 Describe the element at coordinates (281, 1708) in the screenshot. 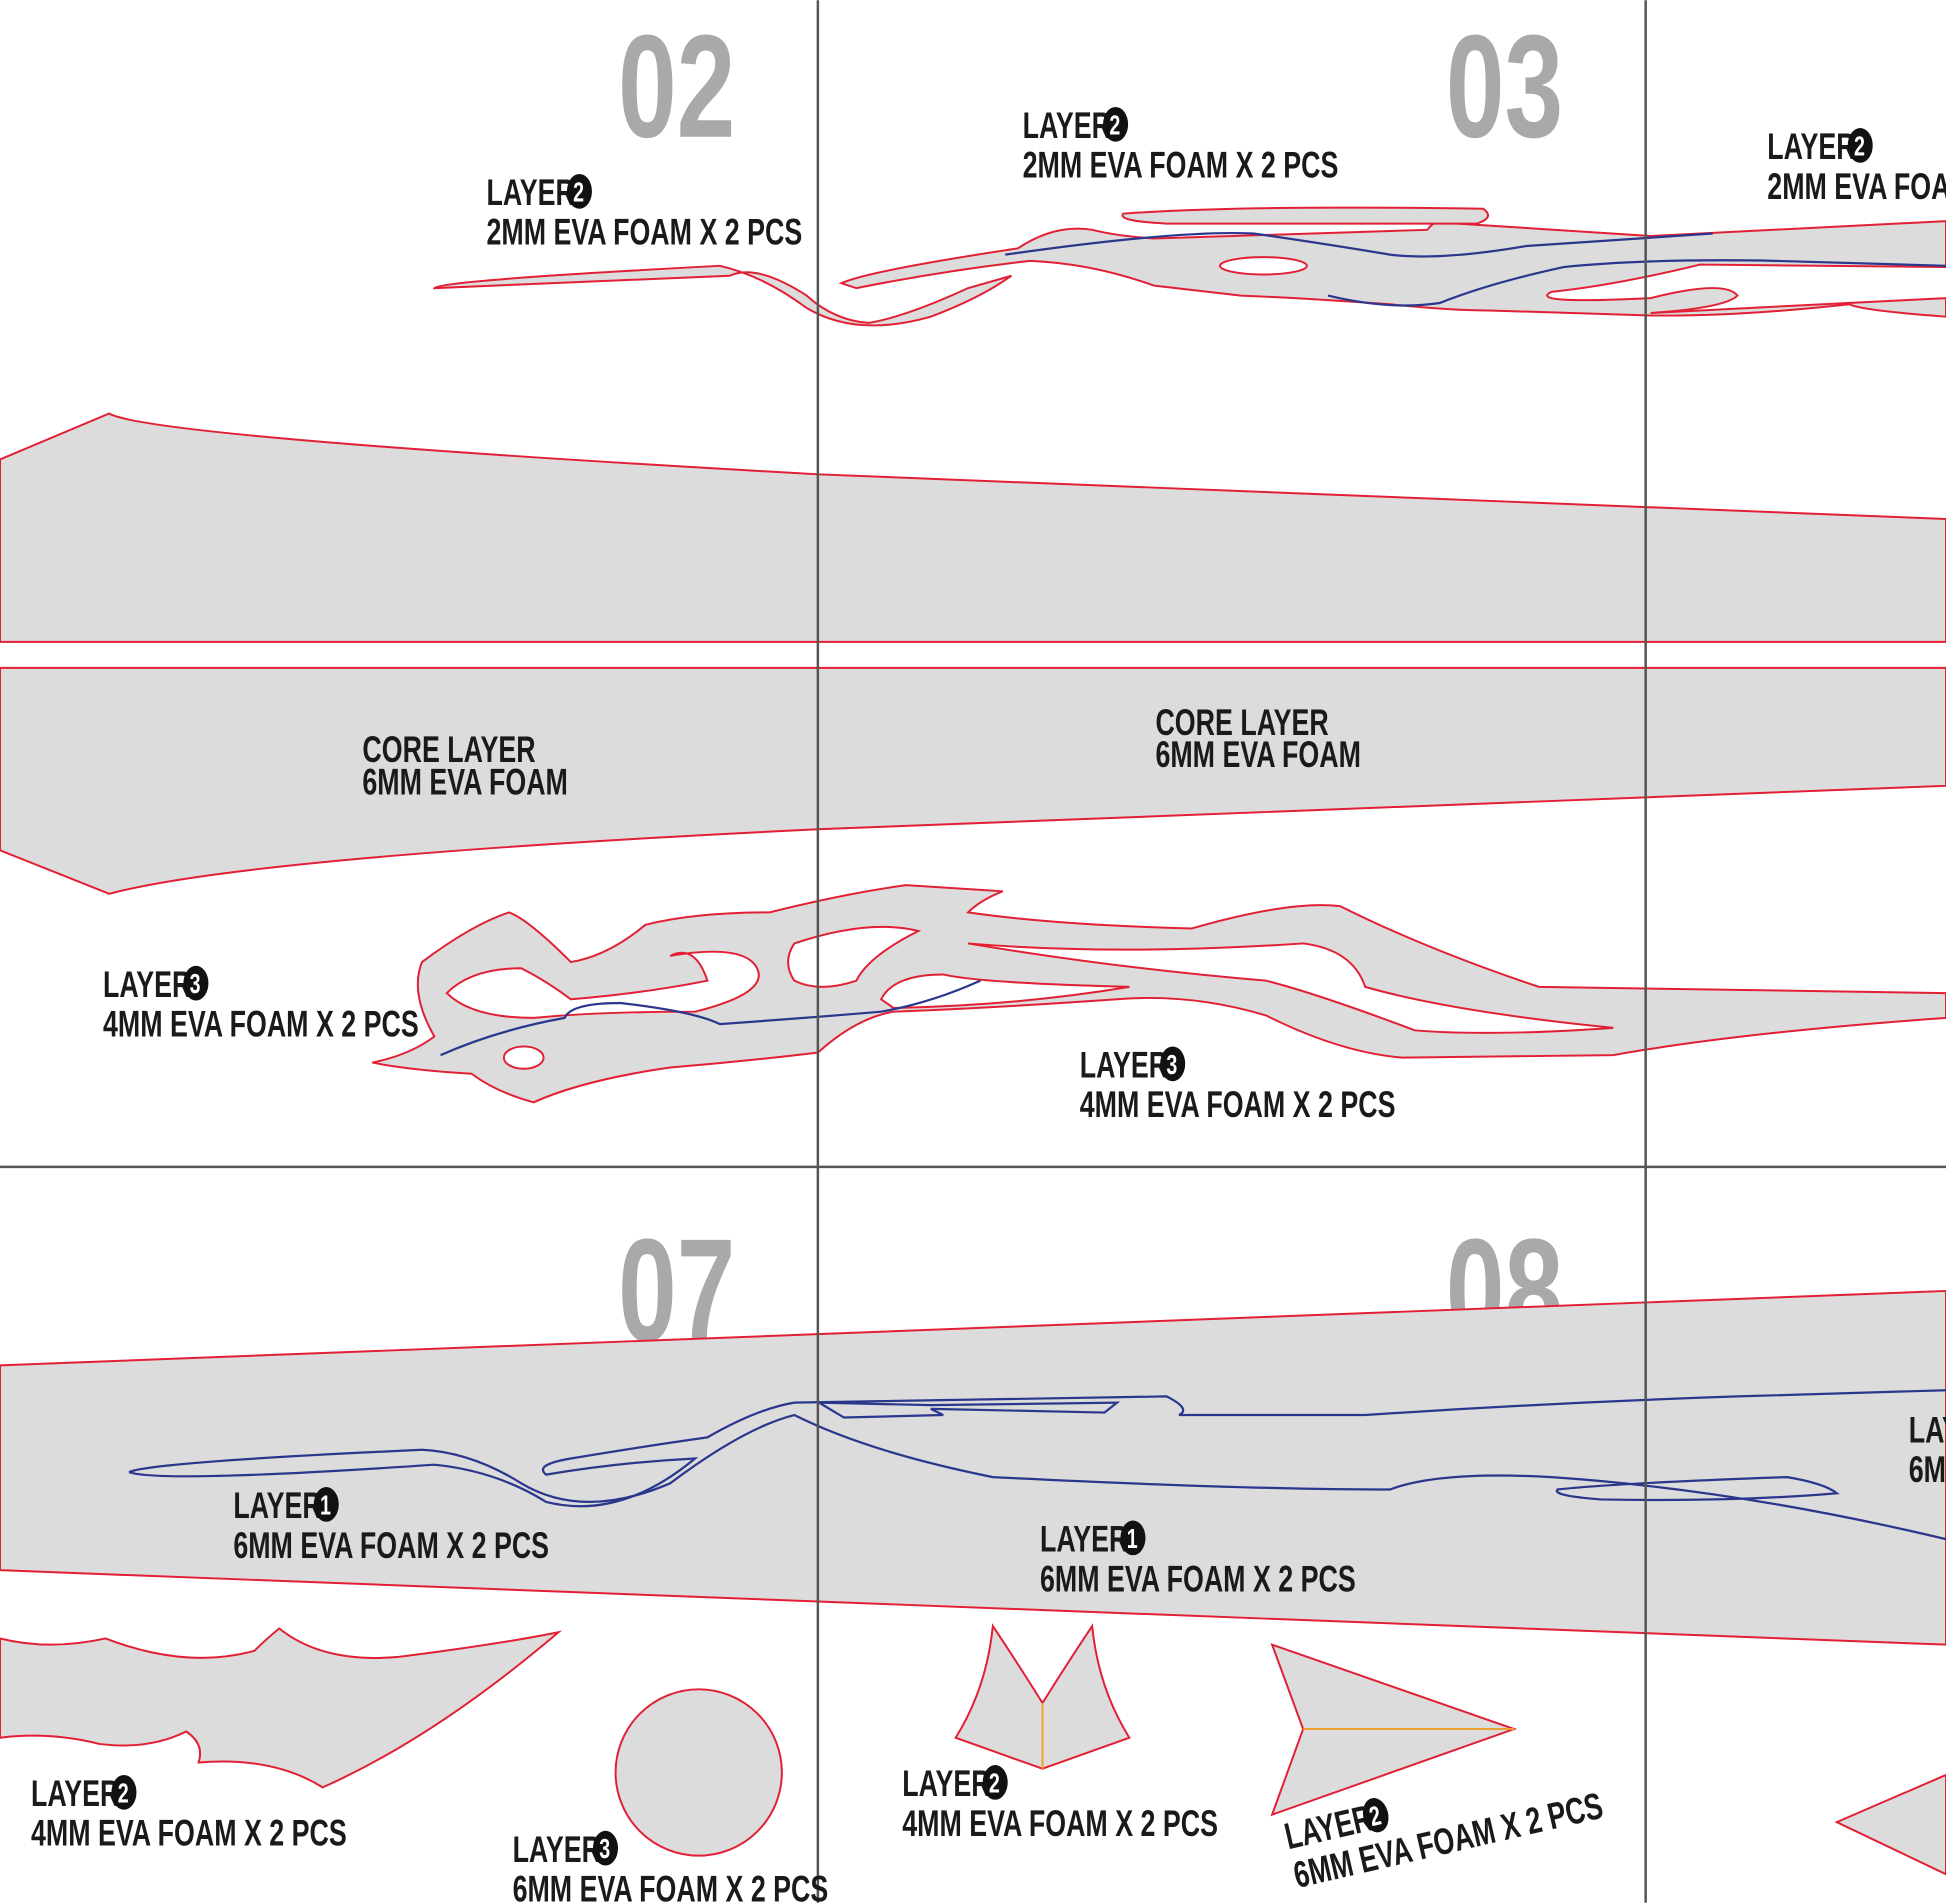

I see `piece-spiky-blade` at that location.